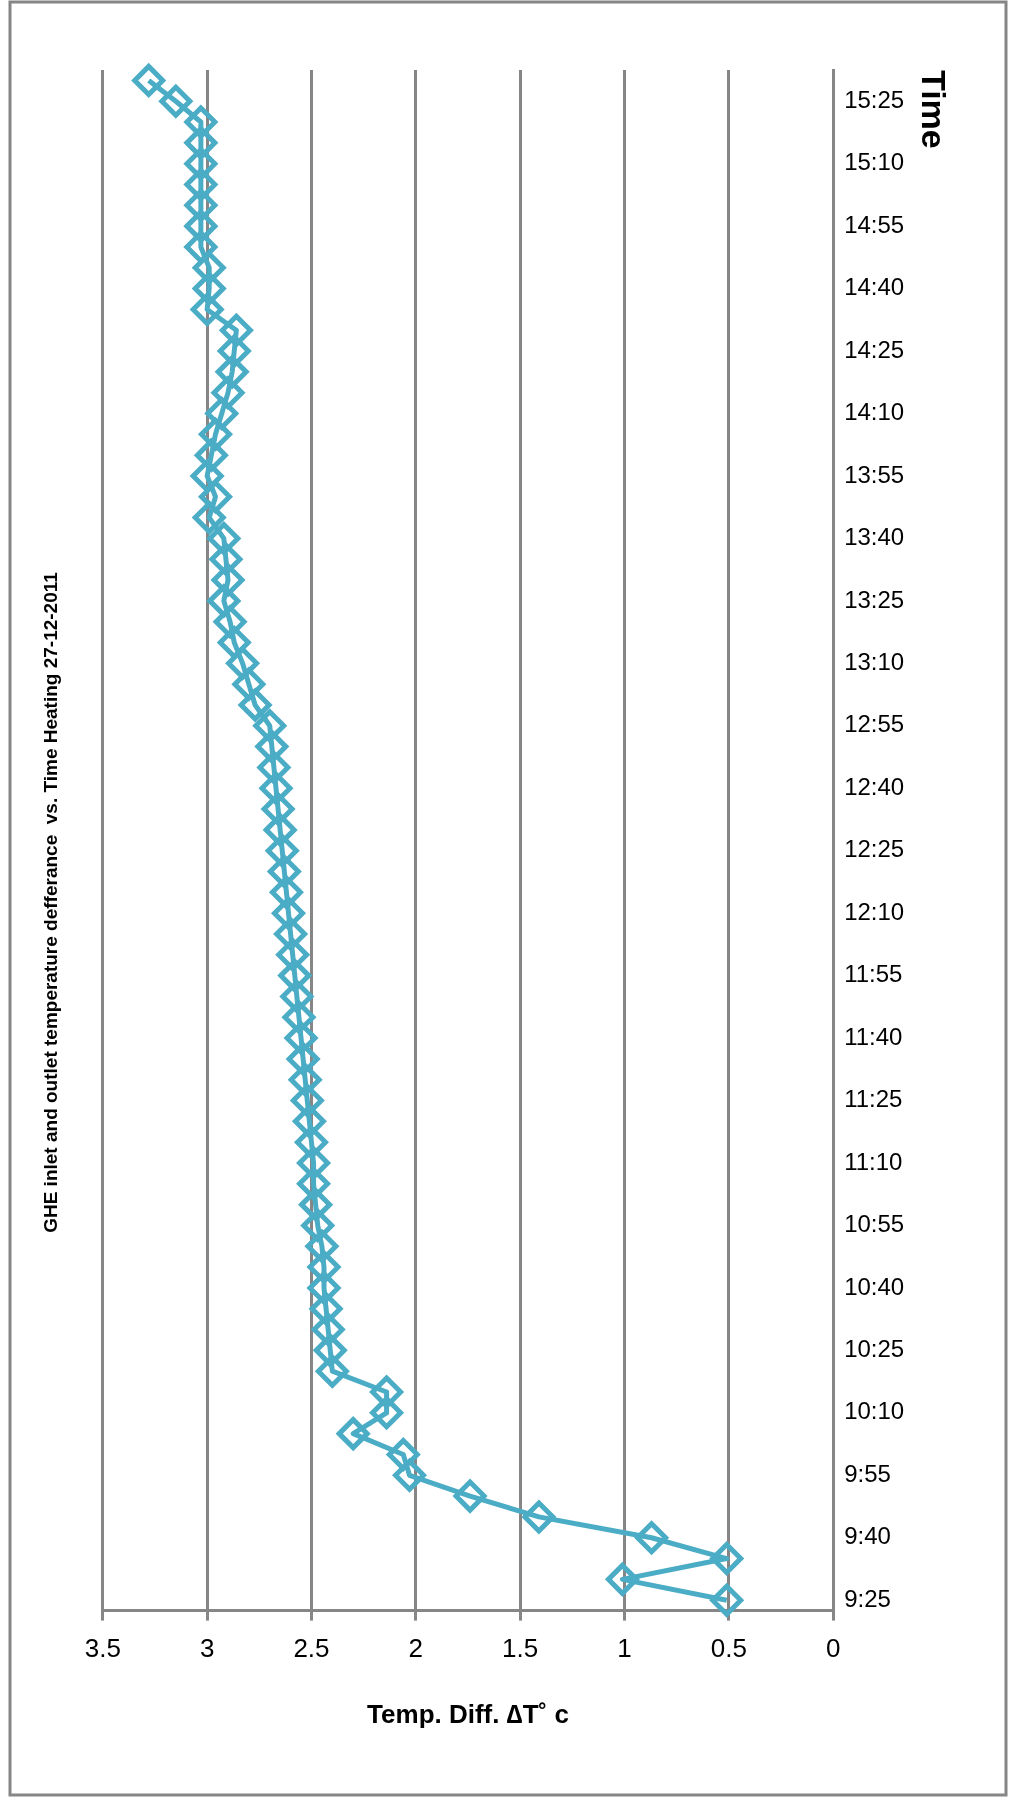 Image resolution: width=1016 pixels, height=1805 pixels. Describe the element at coordinates (874, 474) in the screenshot. I see `y-tick-label: 13:55` at that location.